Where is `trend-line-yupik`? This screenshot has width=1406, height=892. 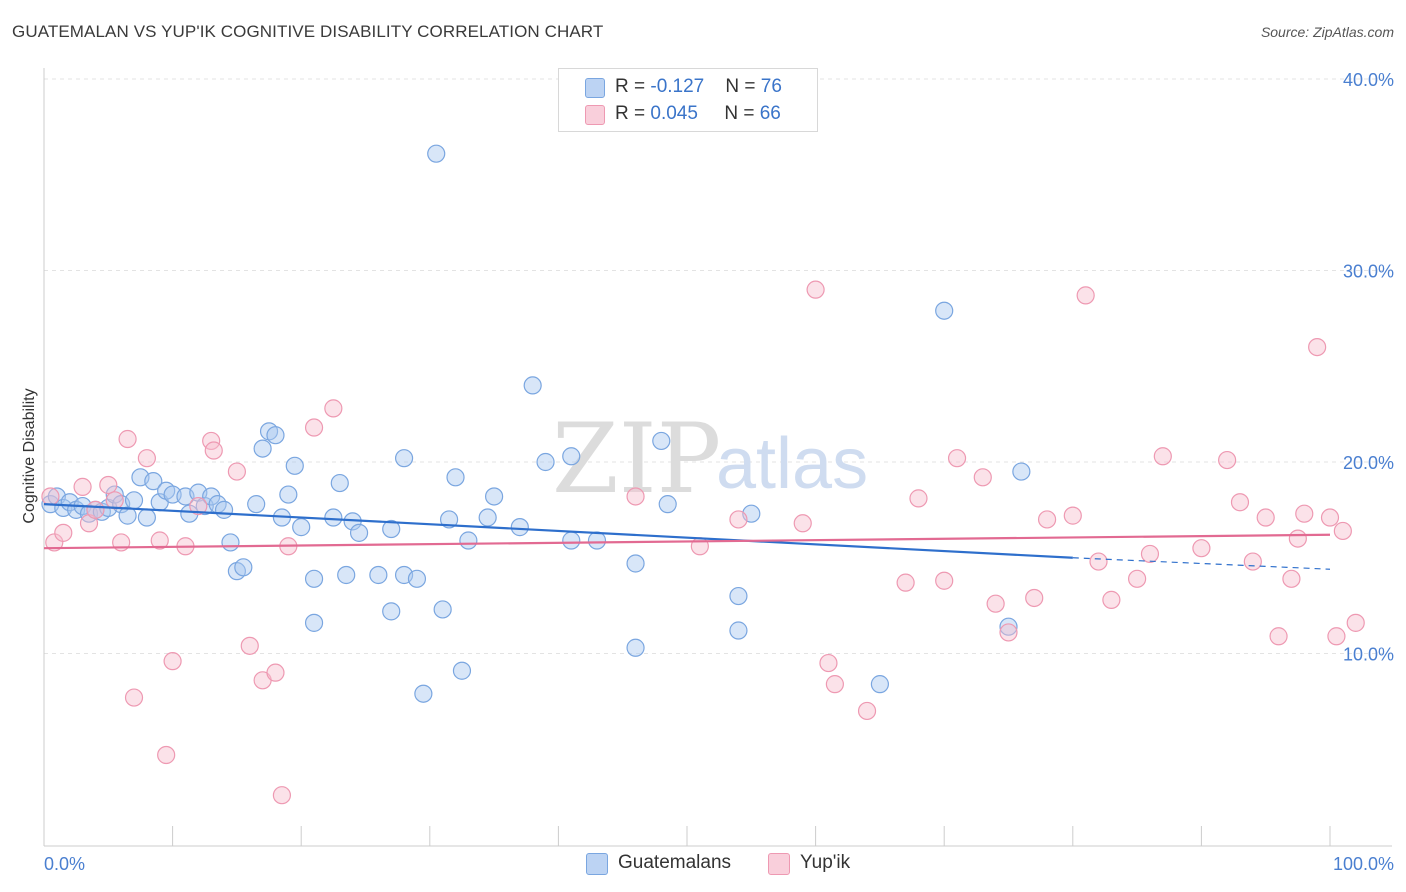 trend-line-yupik is located at coordinates (687, 541).